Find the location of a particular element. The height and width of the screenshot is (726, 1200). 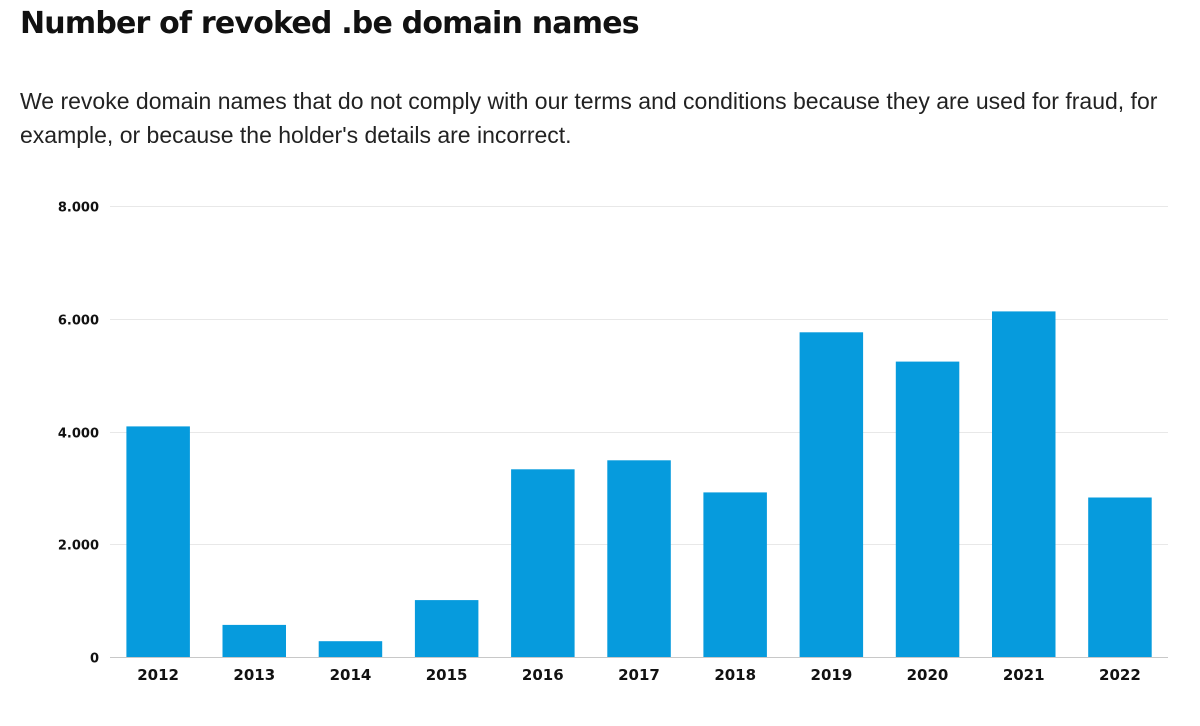

y-tick-label: 8.000 is located at coordinates (78, 208).